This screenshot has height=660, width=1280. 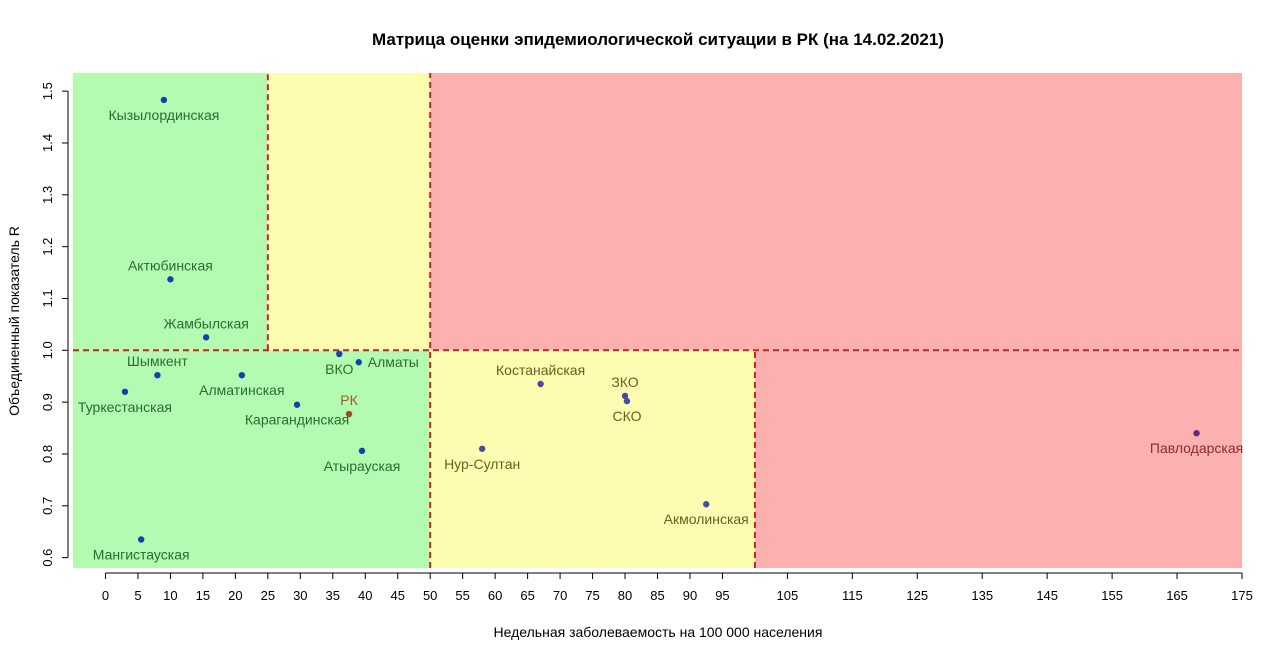 I want to click on data-point-label: СКО, so click(x=626, y=416).